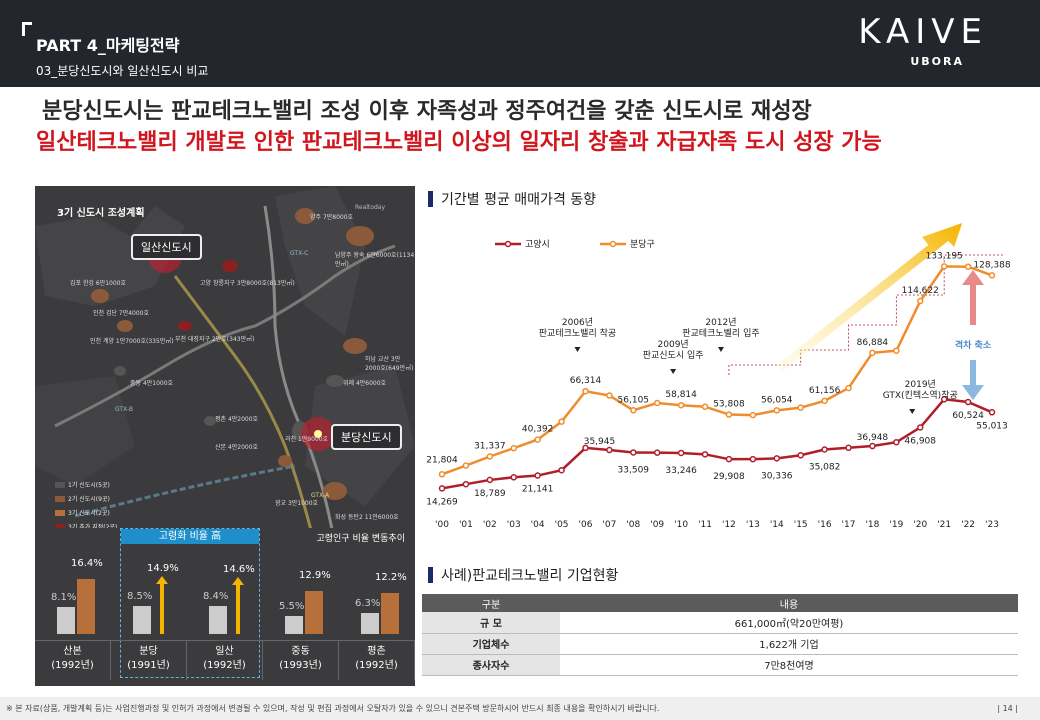 This screenshot has width=1040, height=720. Describe the element at coordinates (512, 199) in the screenshot. I see `price-section-title: 기간별 평균 매매가격 동향` at that location.